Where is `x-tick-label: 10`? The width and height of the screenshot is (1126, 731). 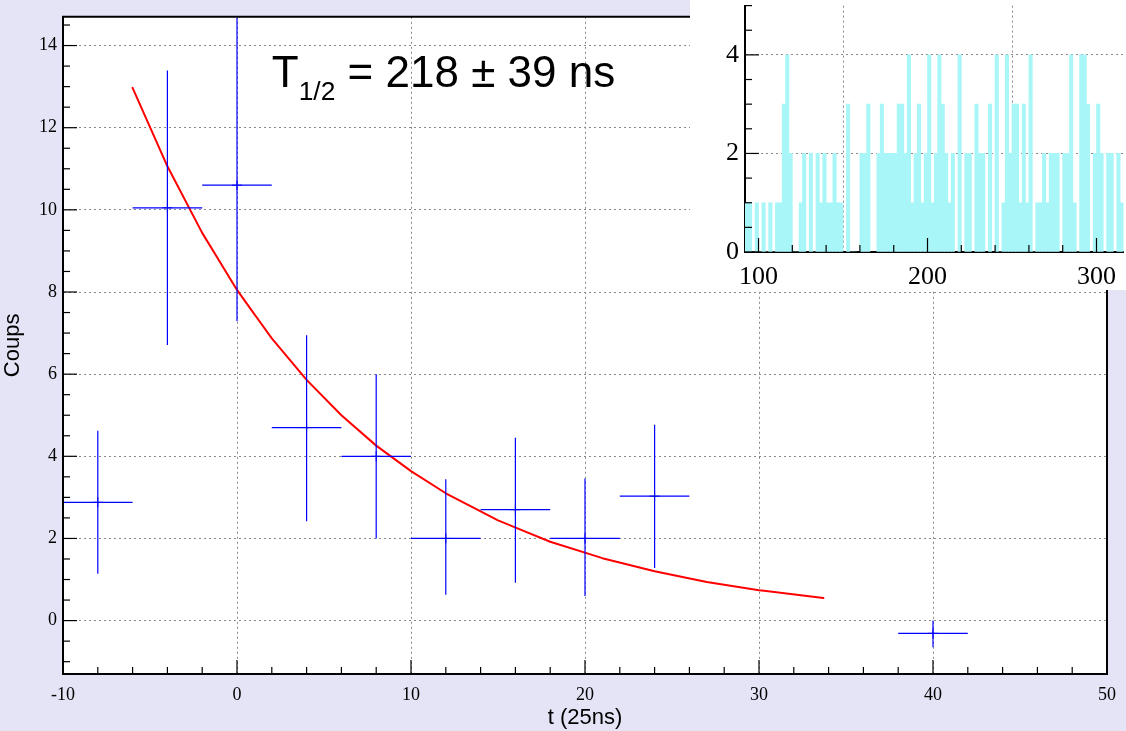
x-tick-label: 10 is located at coordinates (411, 693).